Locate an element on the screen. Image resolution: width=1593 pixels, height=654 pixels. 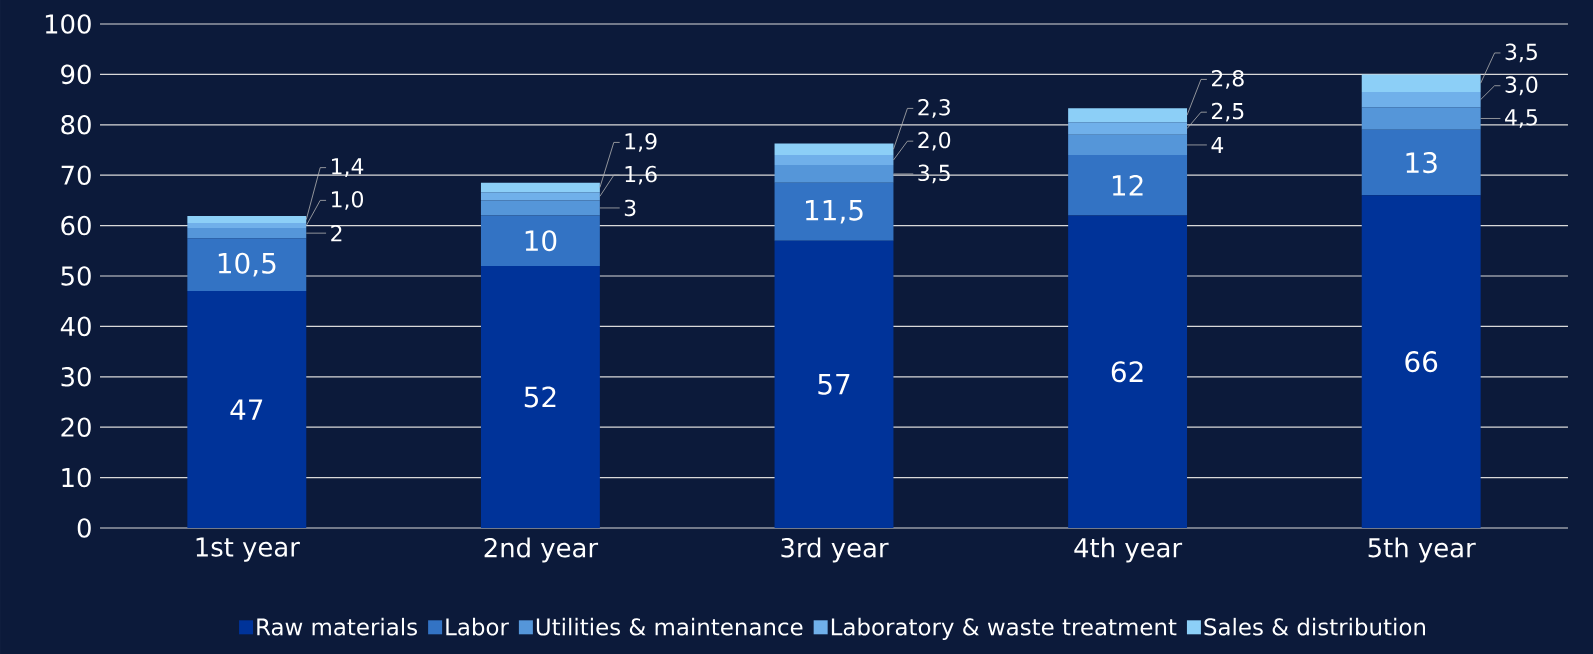
y-tick-label: 40 is located at coordinates (75, 326).